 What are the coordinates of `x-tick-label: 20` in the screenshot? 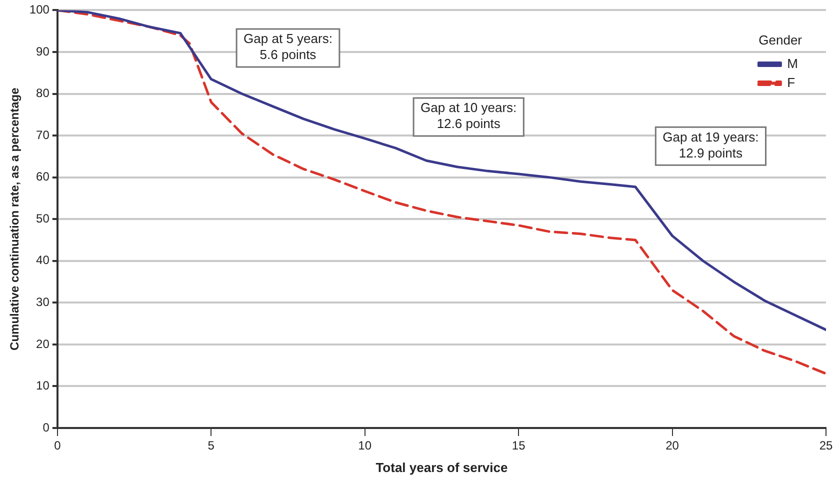 It's located at (673, 445).